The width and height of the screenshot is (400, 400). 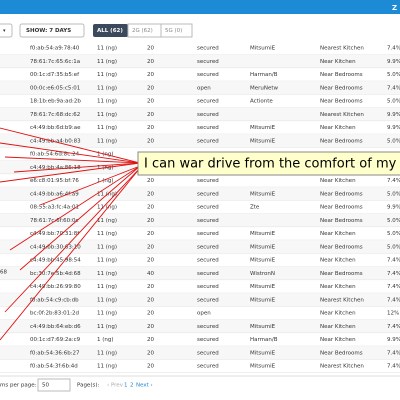 What do you see at coordinates (150, 274) in the screenshot?
I see `width-cell: 40` at bounding box center [150, 274].